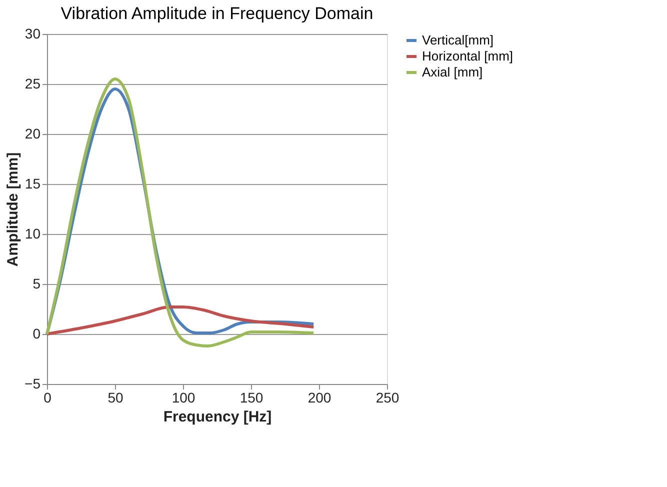 The width and height of the screenshot is (667, 487). What do you see at coordinates (452, 72) in the screenshot?
I see `legend-label: Axial [mm]` at bounding box center [452, 72].